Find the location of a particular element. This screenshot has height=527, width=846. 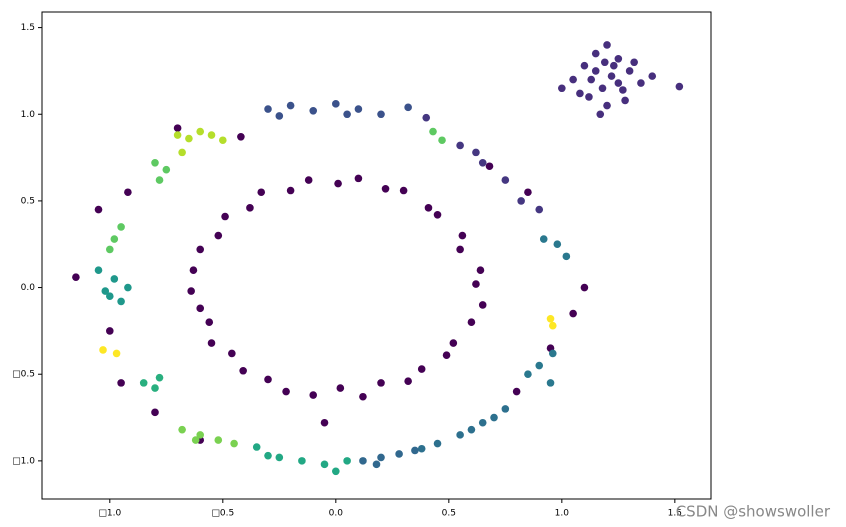

y-tick-label: 0.0 is located at coordinates (28, 288).